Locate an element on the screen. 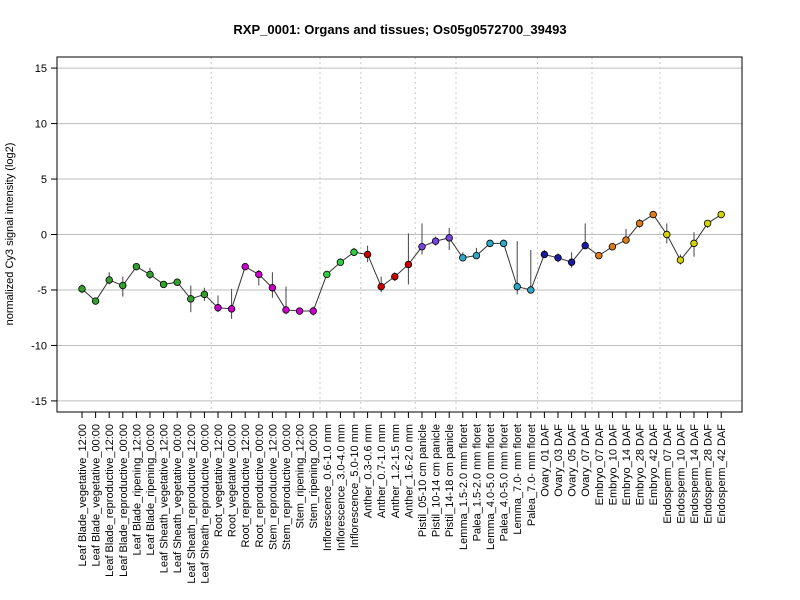 The image size is (800, 600). error-bars is located at coordinates (401, 265).